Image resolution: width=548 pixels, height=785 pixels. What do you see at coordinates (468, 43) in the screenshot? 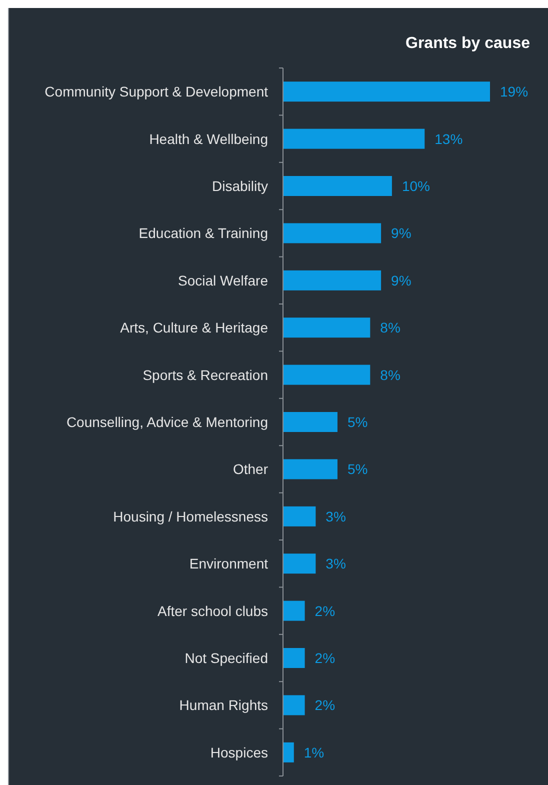
I see `chart-title: Grants by cause` at bounding box center [468, 43].